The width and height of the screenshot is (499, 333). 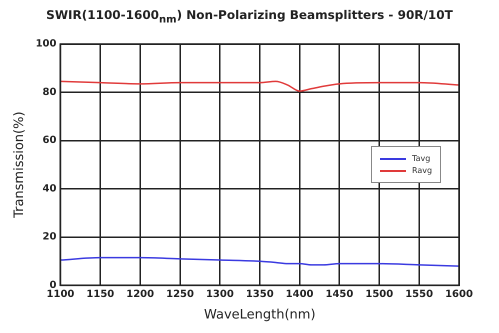 I want to click on x-tick-label: 1550, so click(x=419, y=294).